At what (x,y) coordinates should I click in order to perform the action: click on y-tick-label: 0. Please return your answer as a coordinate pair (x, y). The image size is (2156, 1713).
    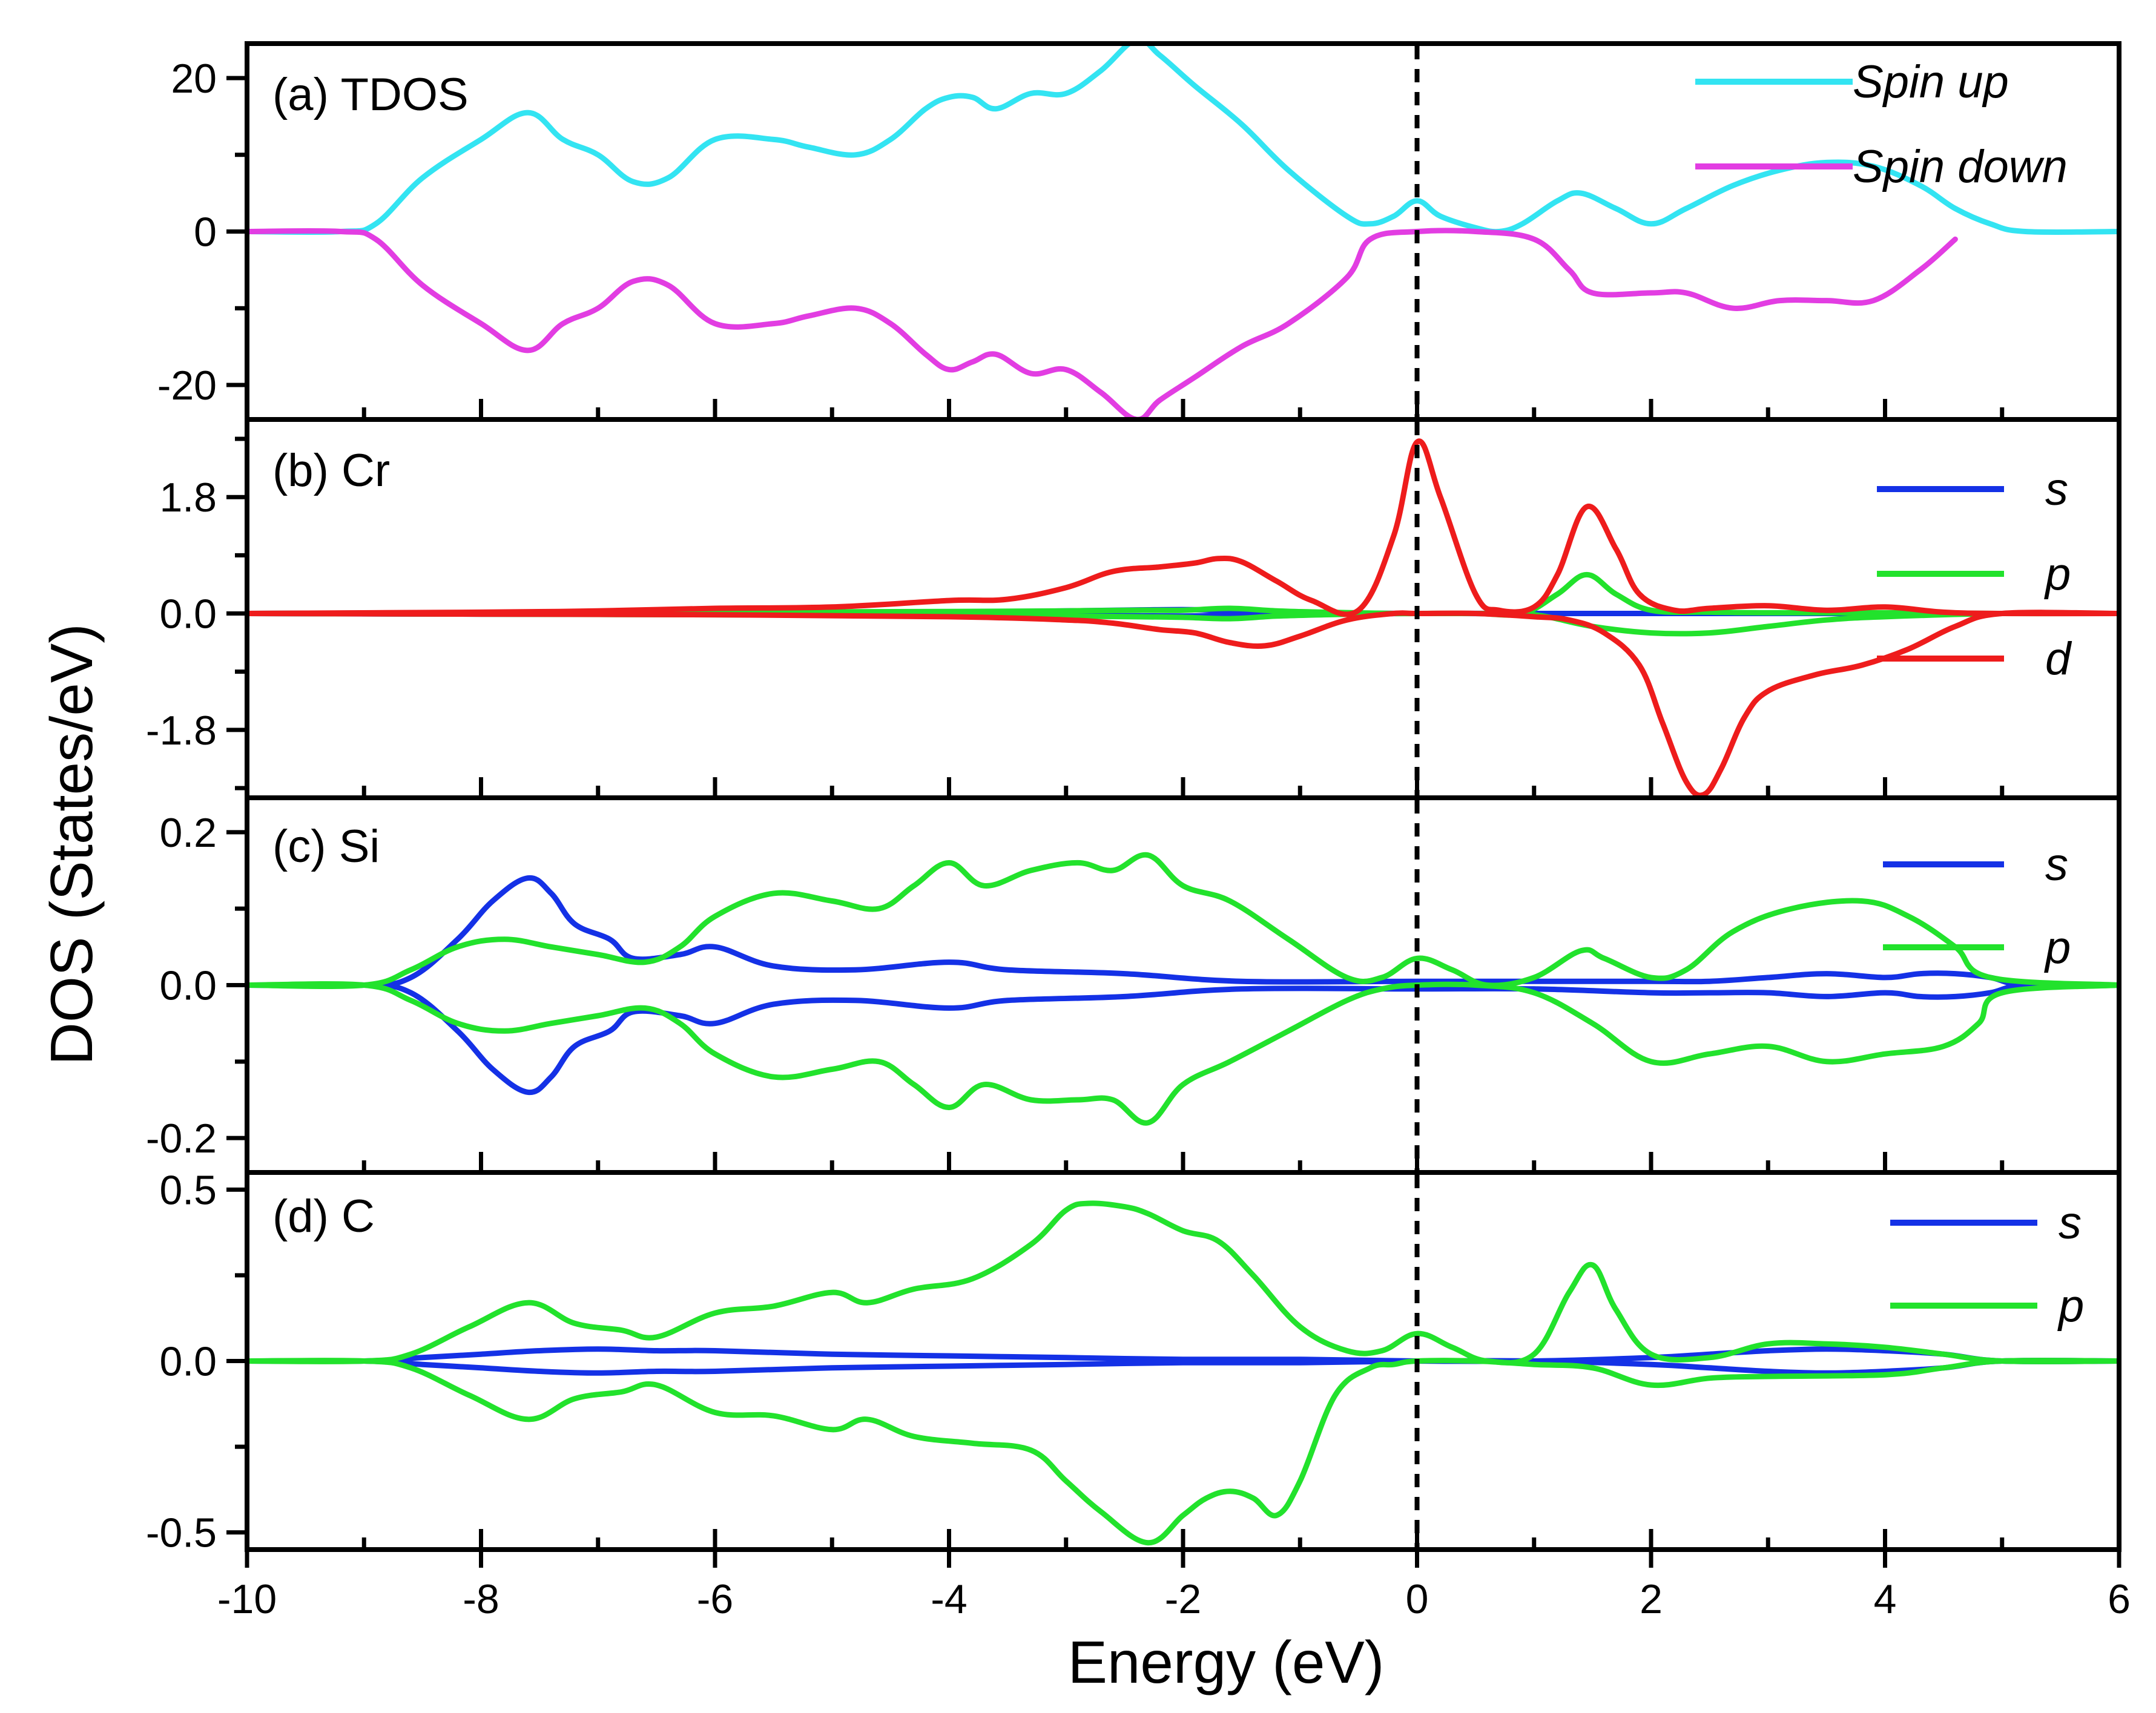
    Looking at the image, I should click on (205, 232).